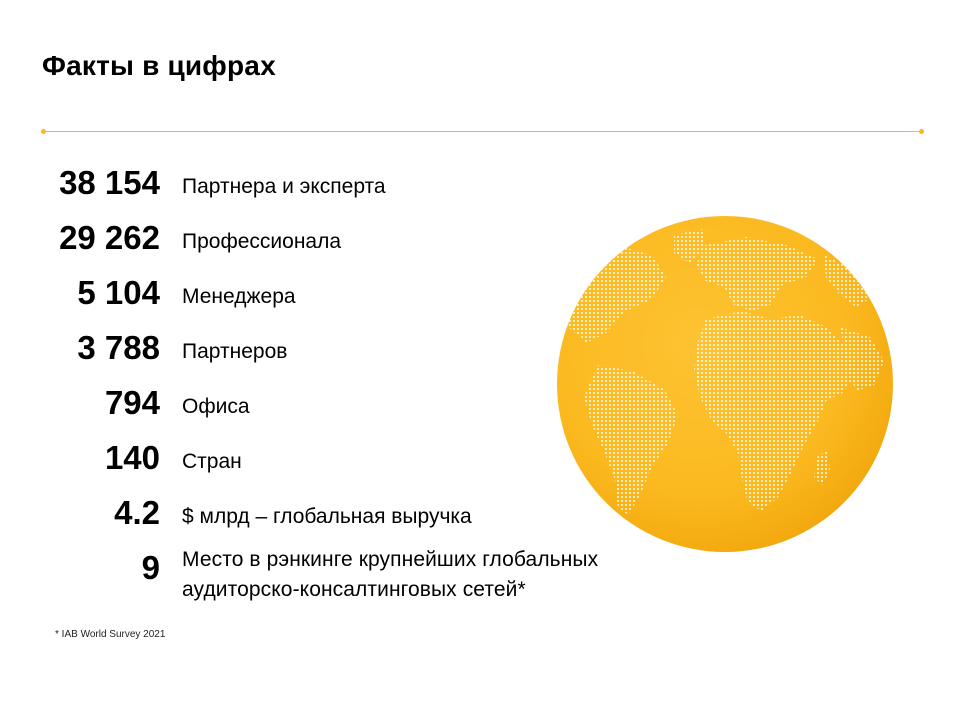 The image size is (960, 720). Describe the element at coordinates (350, 460) in the screenshot. I see `fact-row: 140 Стран` at that location.